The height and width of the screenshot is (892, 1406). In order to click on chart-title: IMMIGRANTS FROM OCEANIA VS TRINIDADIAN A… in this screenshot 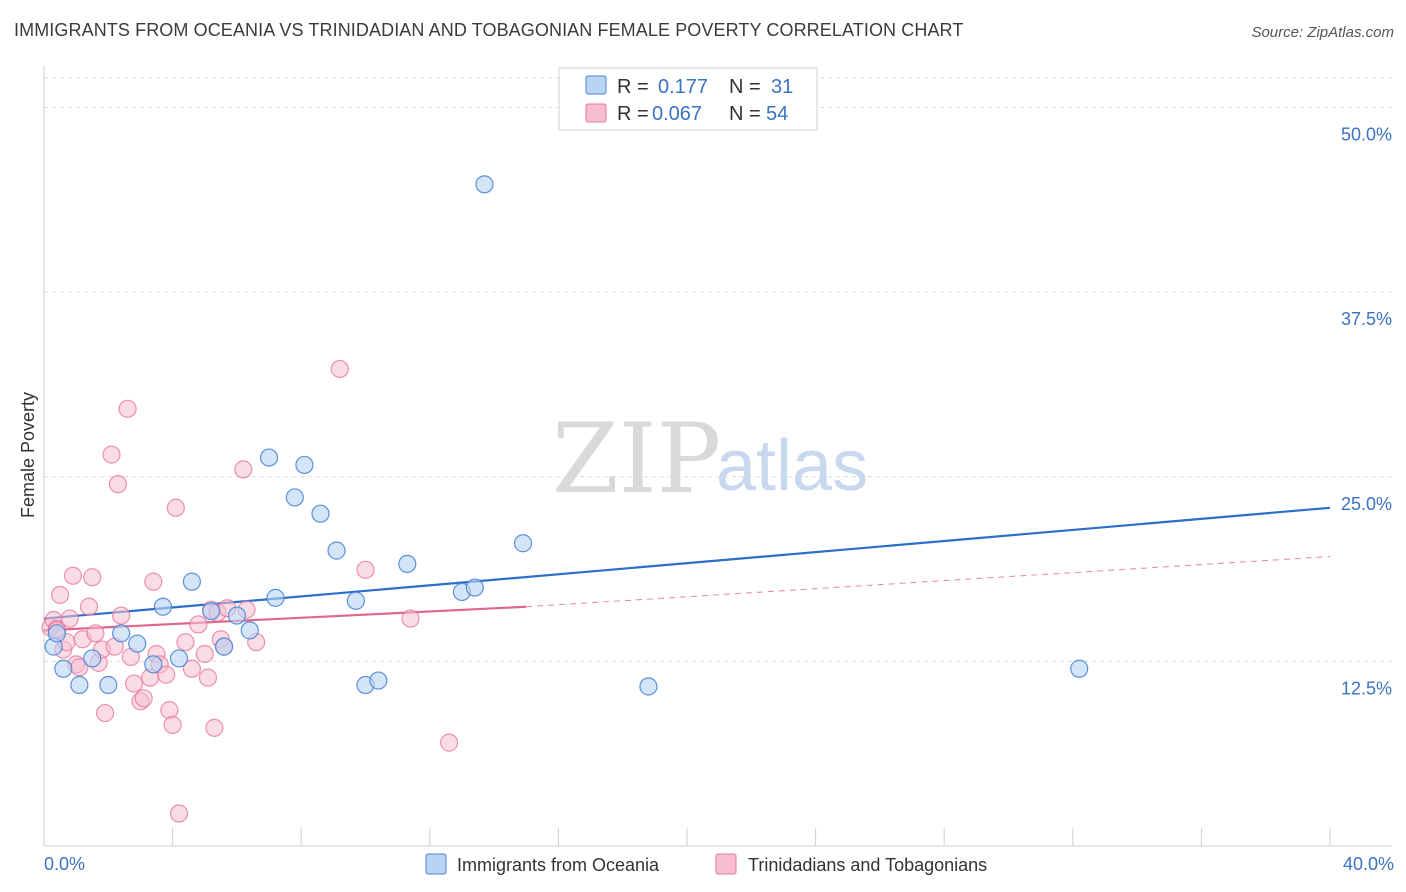, I will do `click(489, 30)`.